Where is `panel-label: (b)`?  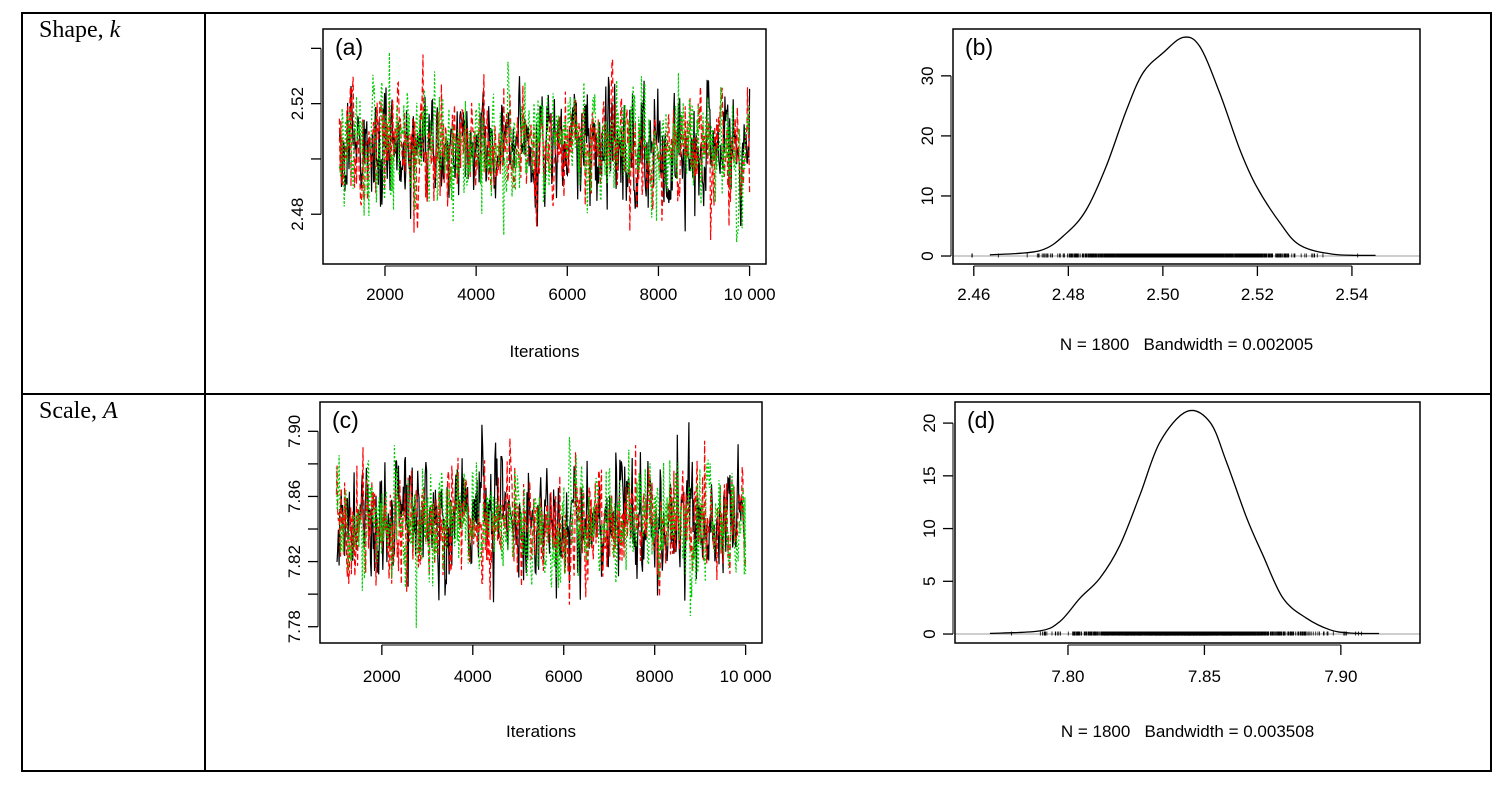 panel-label: (b) is located at coordinates (979, 47).